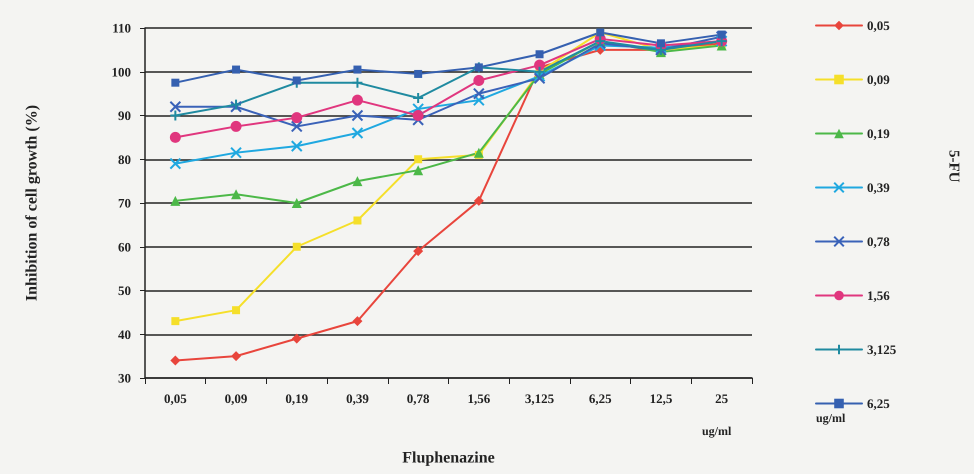  Describe the element at coordinates (121, 72) in the screenshot. I see `y-tick-label: 100` at that location.